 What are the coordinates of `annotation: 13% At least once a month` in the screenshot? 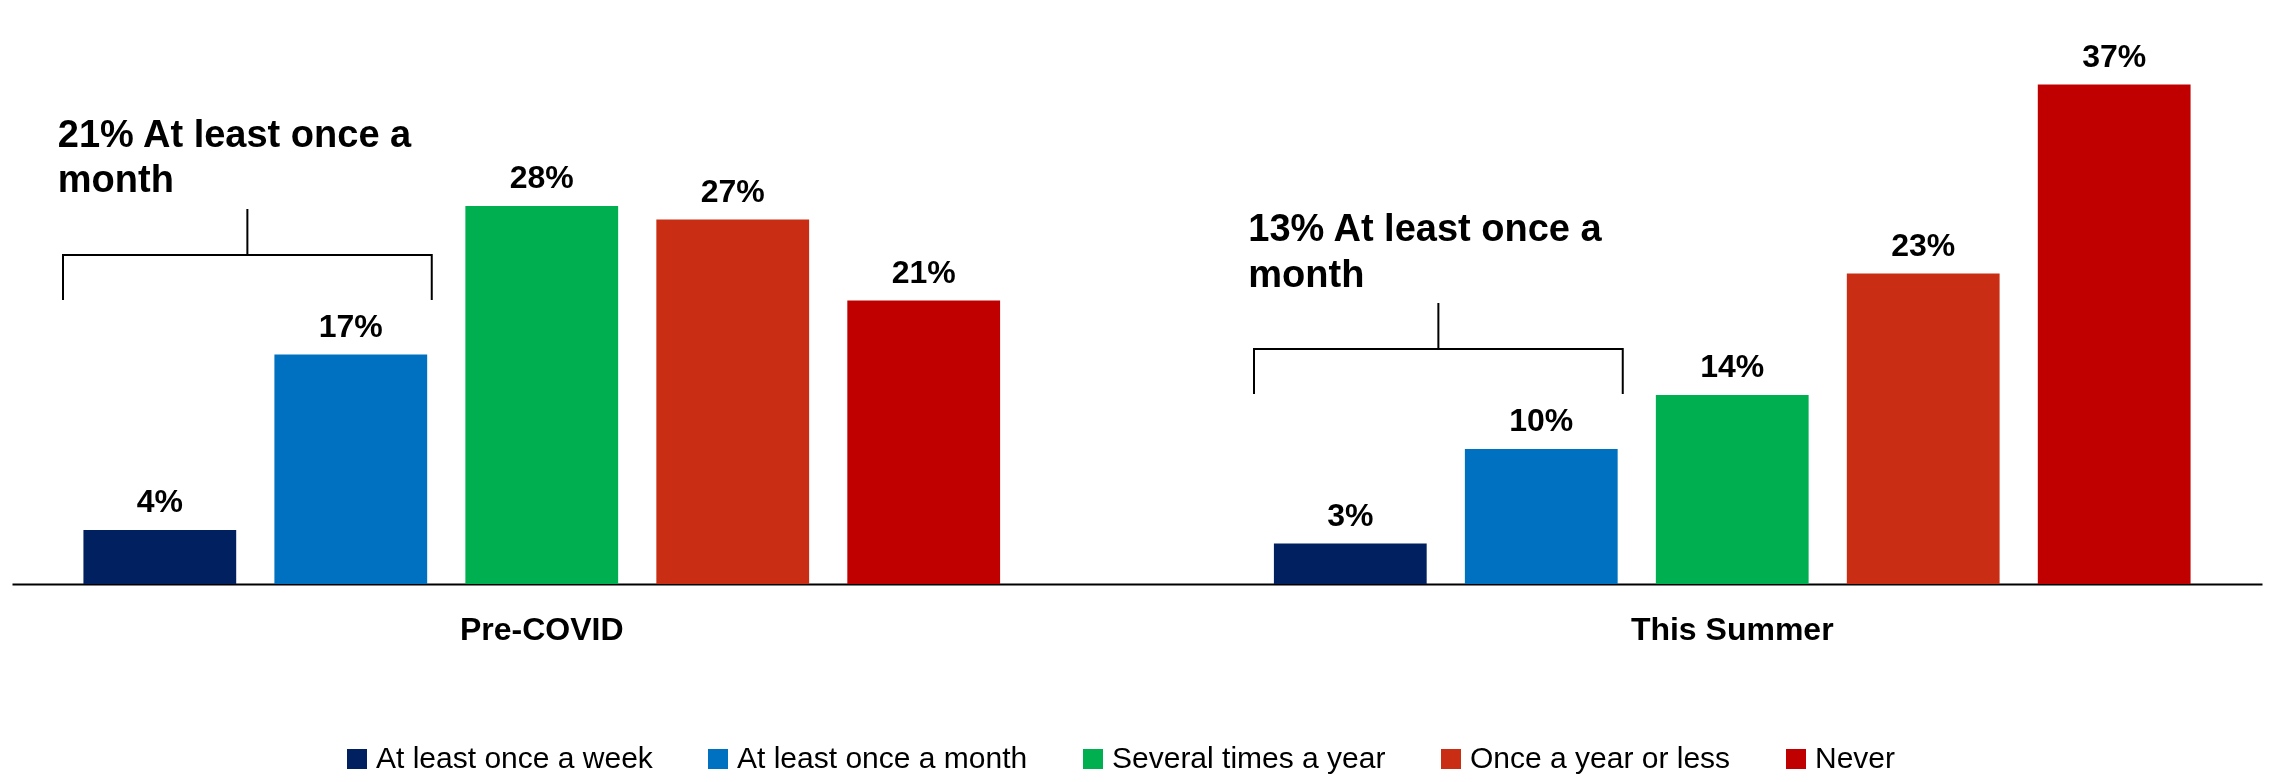 It's located at (1425, 251).